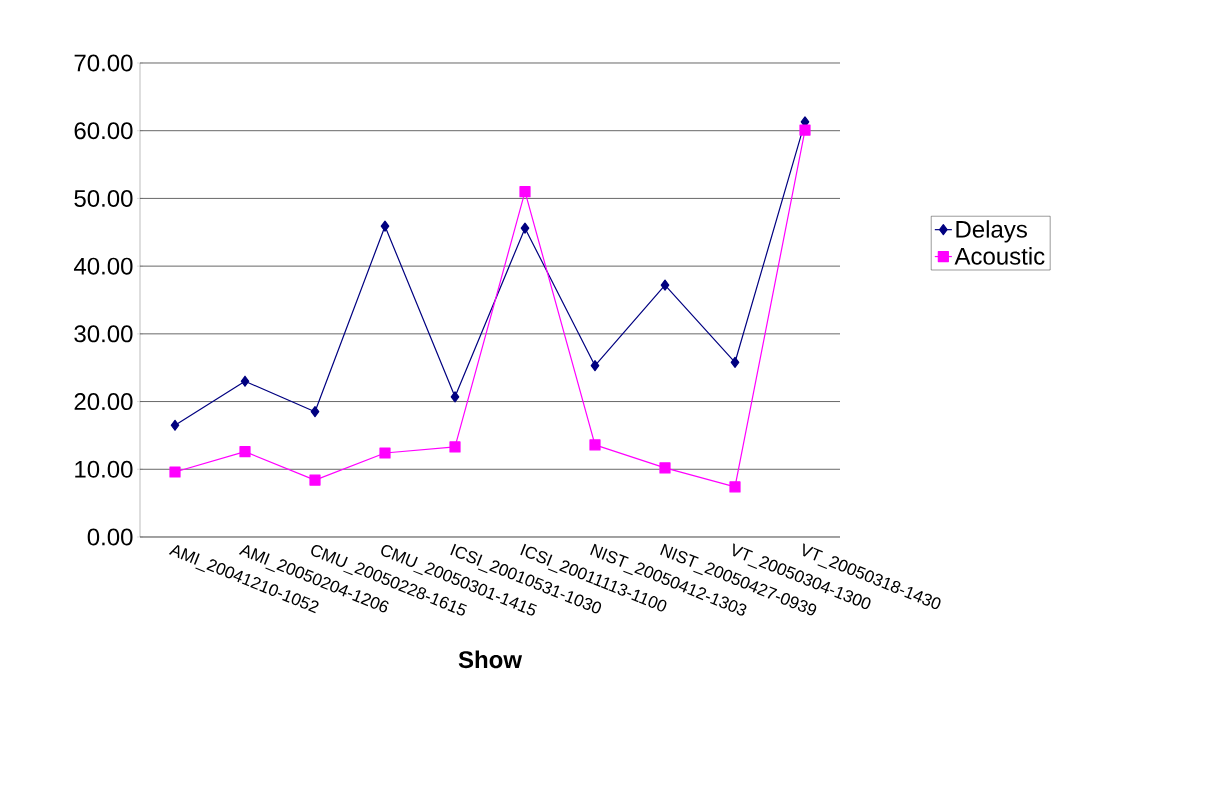 This screenshot has width=1213, height=799. Describe the element at coordinates (490, 659) in the screenshot. I see `x-axis-title: Show` at that location.